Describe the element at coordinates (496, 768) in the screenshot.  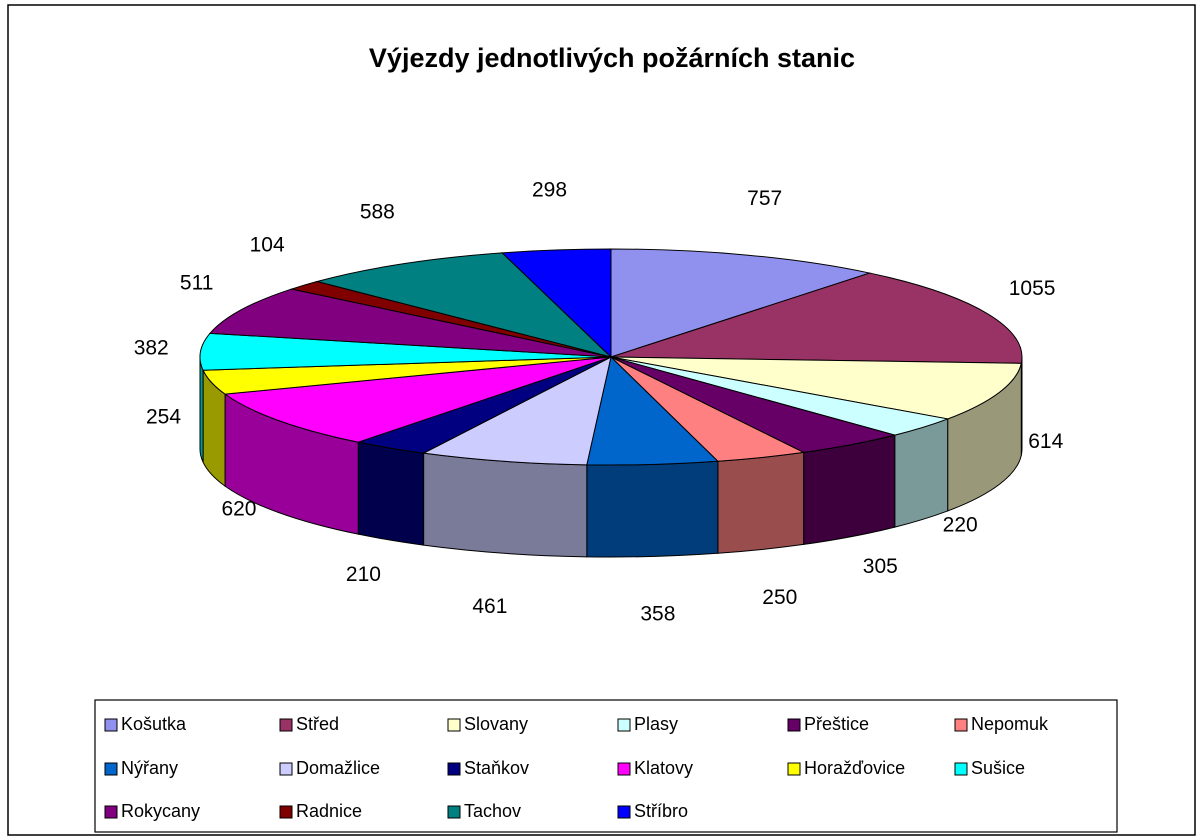
I see `legend-label: Staňkov` at that location.